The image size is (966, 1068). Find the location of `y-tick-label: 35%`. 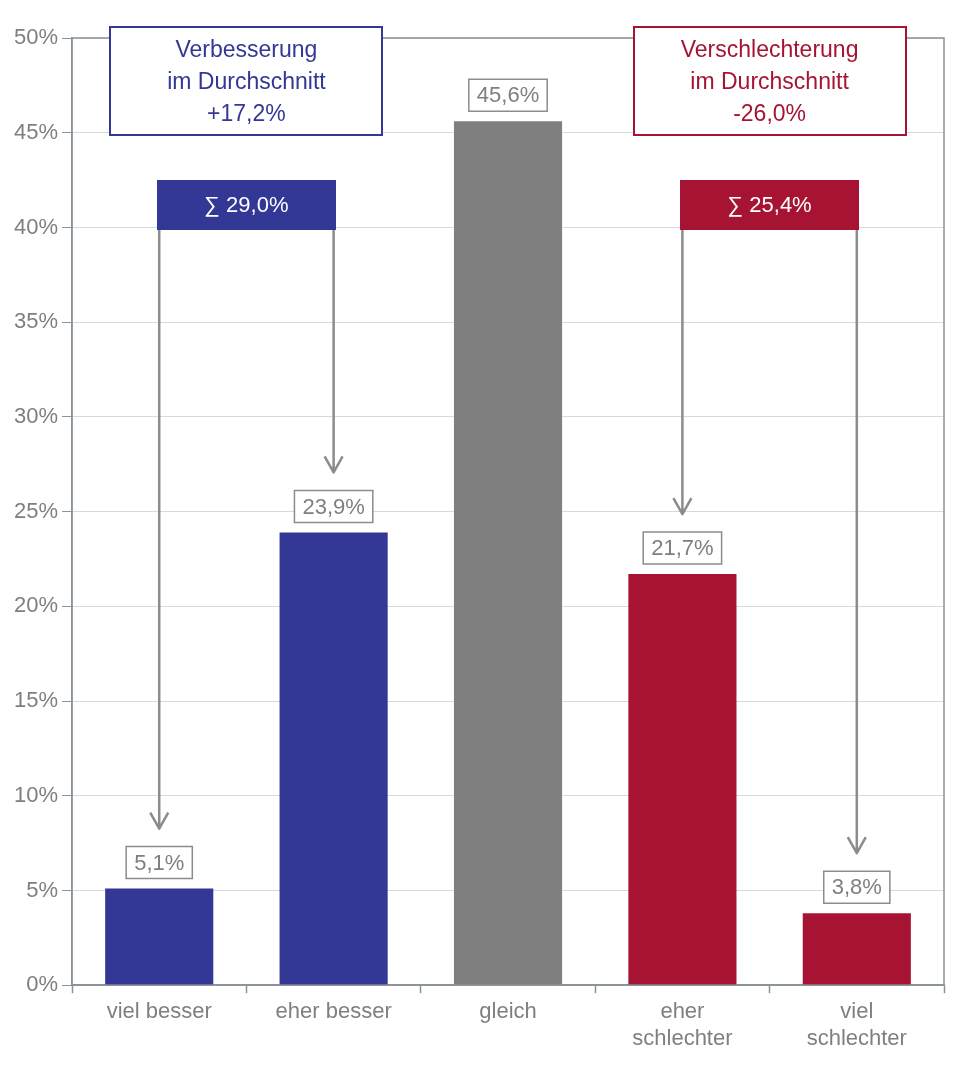

y-tick-label: 35% is located at coordinates (36, 321).